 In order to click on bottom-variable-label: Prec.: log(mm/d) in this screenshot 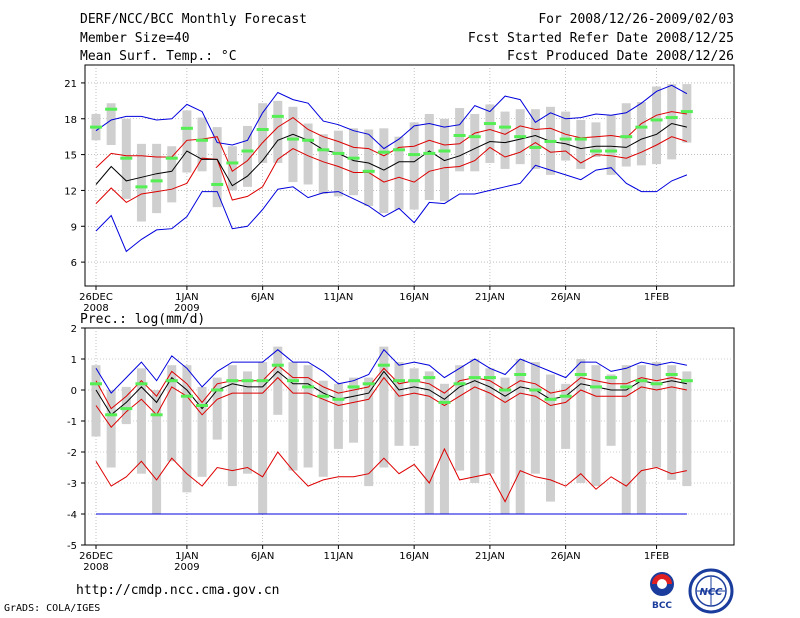, I will do `click(143, 319)`.